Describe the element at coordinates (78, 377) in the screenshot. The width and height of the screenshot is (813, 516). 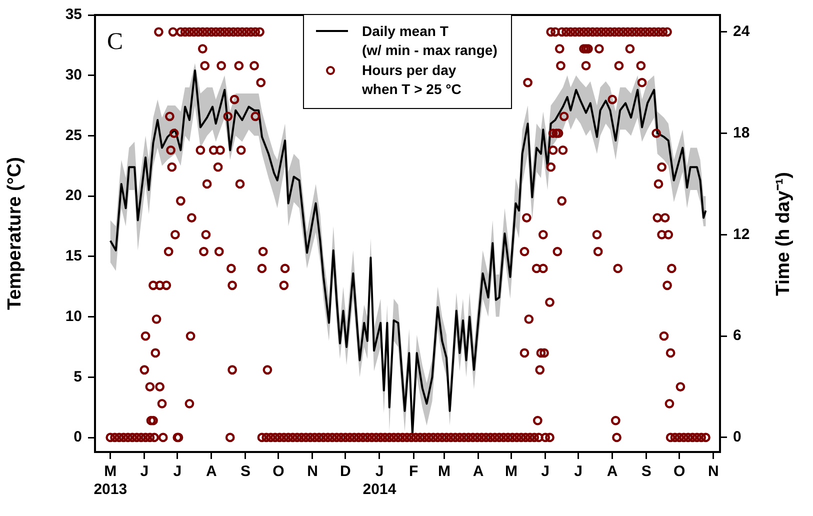
I see `y-tick-label: 5` at that location.